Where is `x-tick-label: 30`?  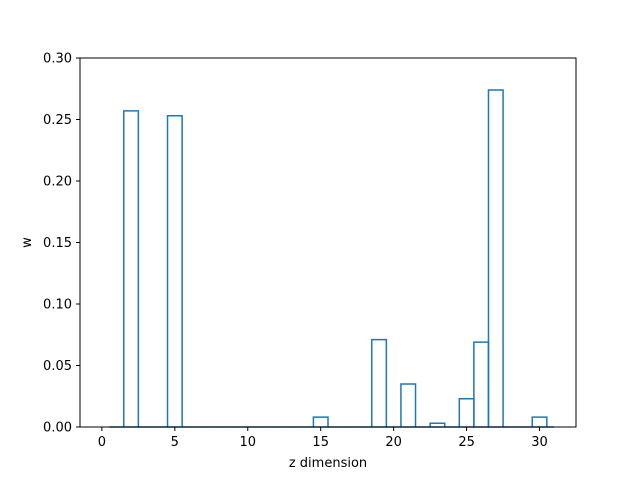 x-tick-label: 30 is located at coordinates (539, 442).